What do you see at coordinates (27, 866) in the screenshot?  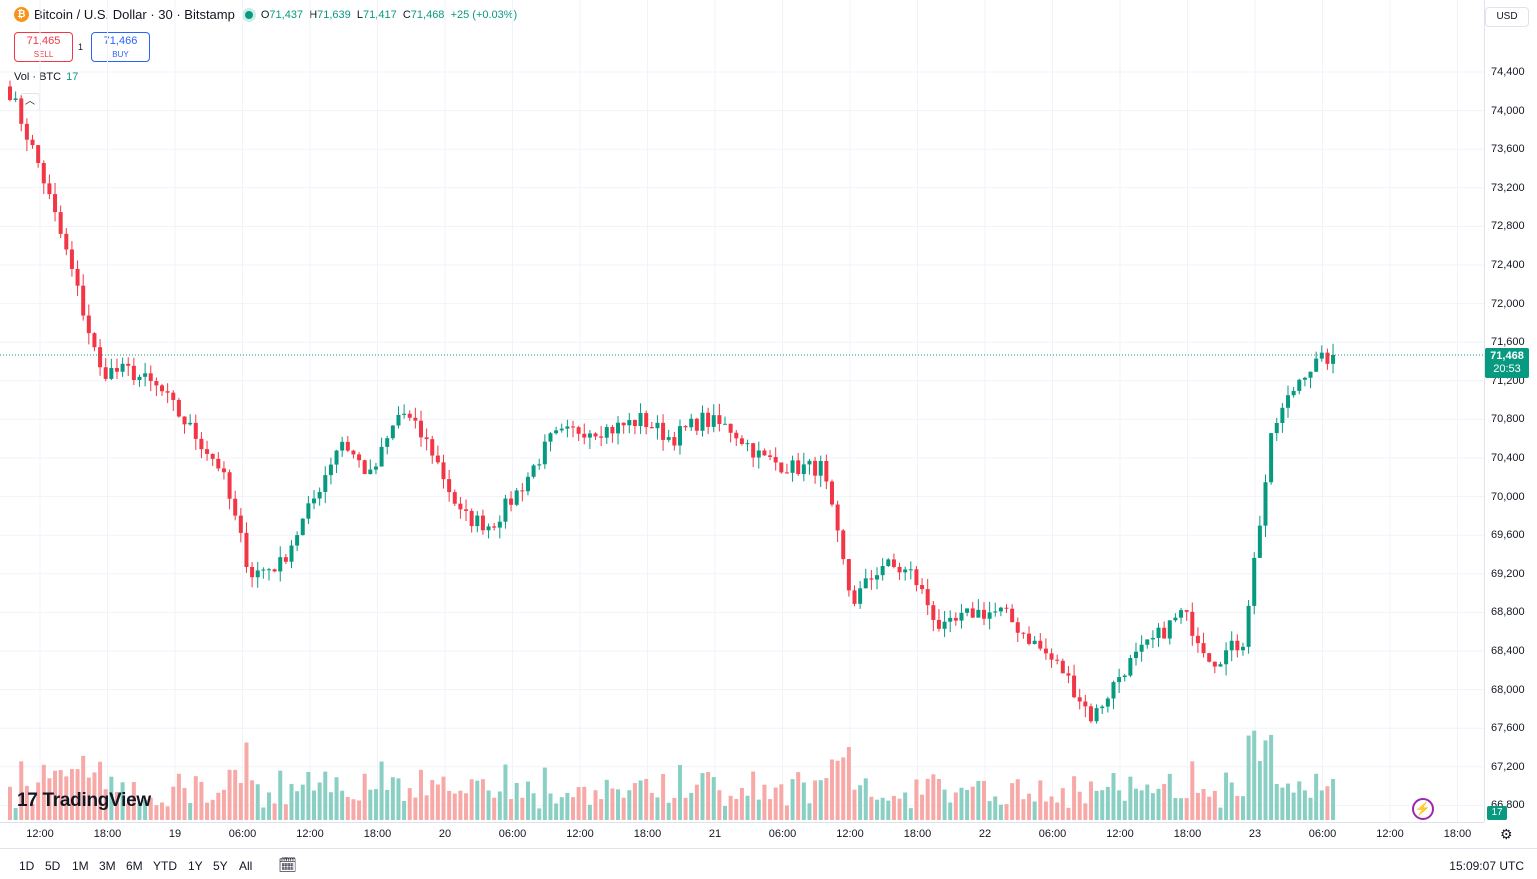 I see `range-button-1d: 1D` at bounding box center [27, 866].